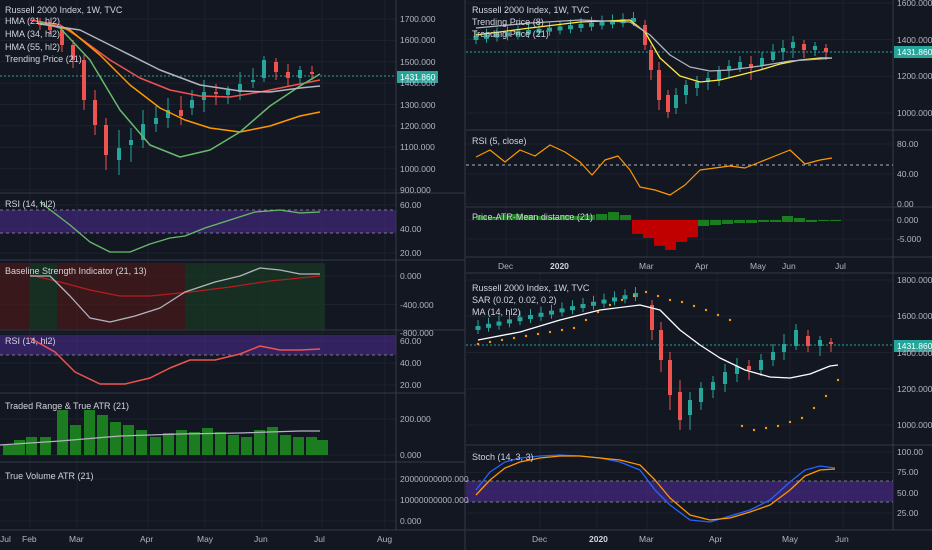 The height and width of the screenshot is (550, 932). Describe the element at coordinates (913, 52) in the screenshot. I see `right-top-last-price-tag: 1431.860` at that location.